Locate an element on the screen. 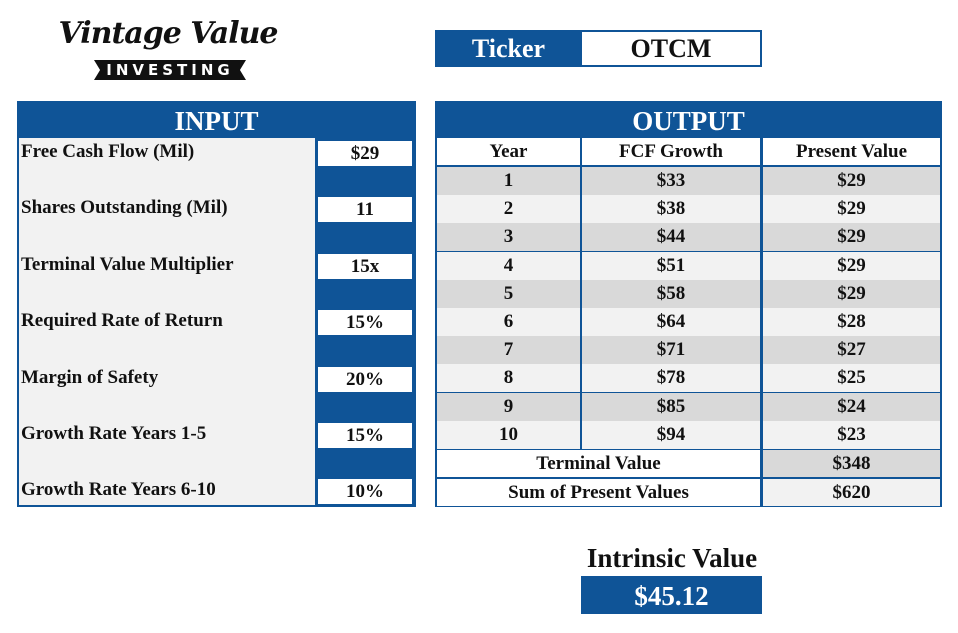 The image size is (958, 633). fcf-growth-cell: $64 is located at coordinates (671, 322).